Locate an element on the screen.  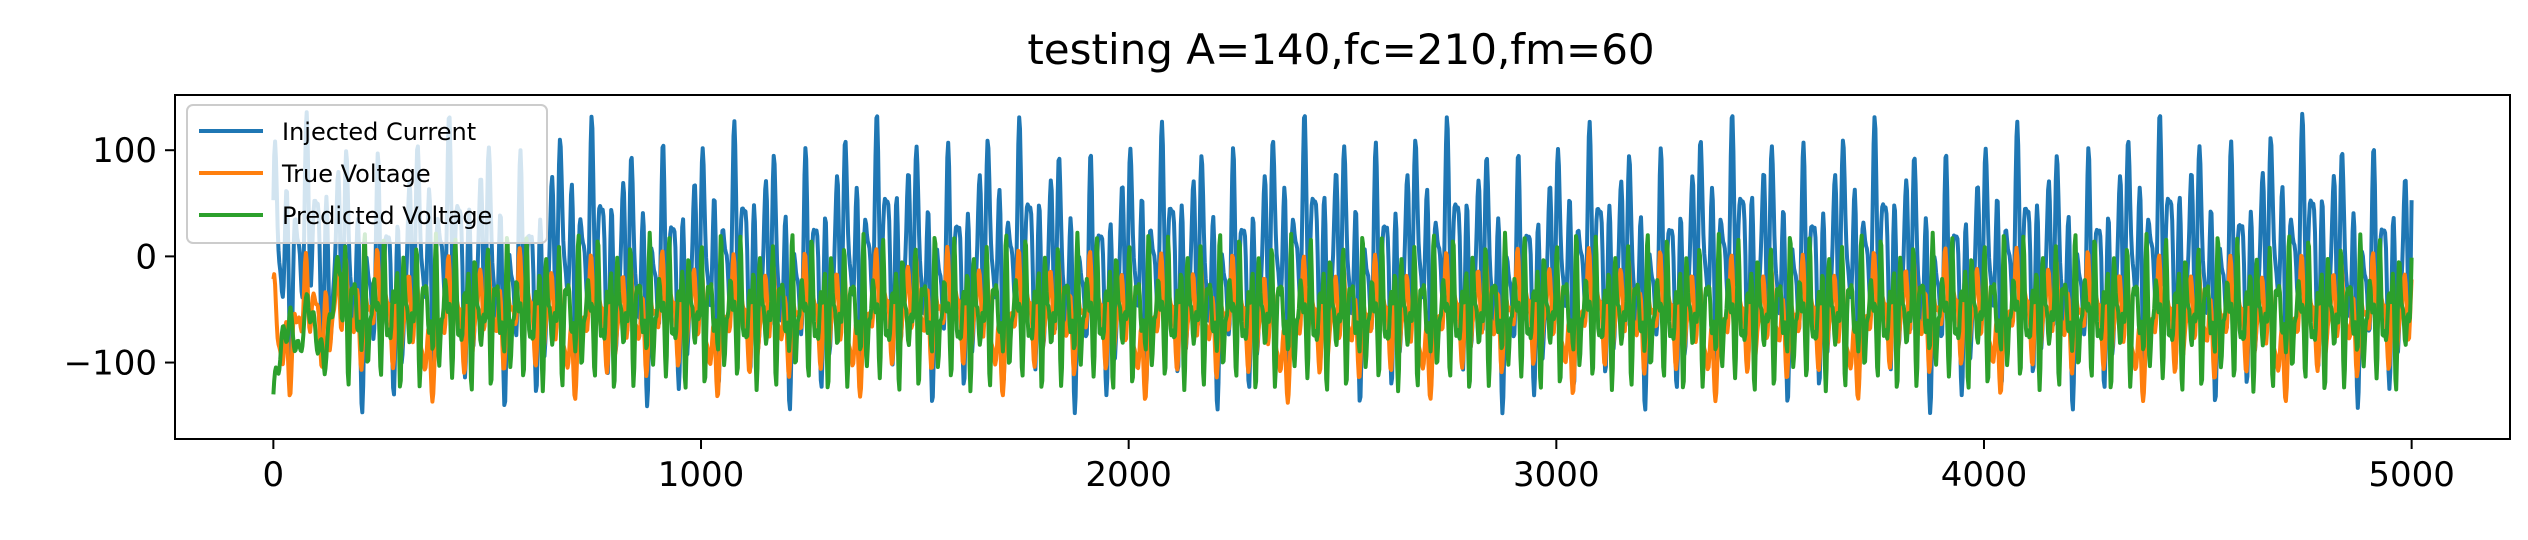
y-tick-label: −100 is located at coordinates (110, 364).